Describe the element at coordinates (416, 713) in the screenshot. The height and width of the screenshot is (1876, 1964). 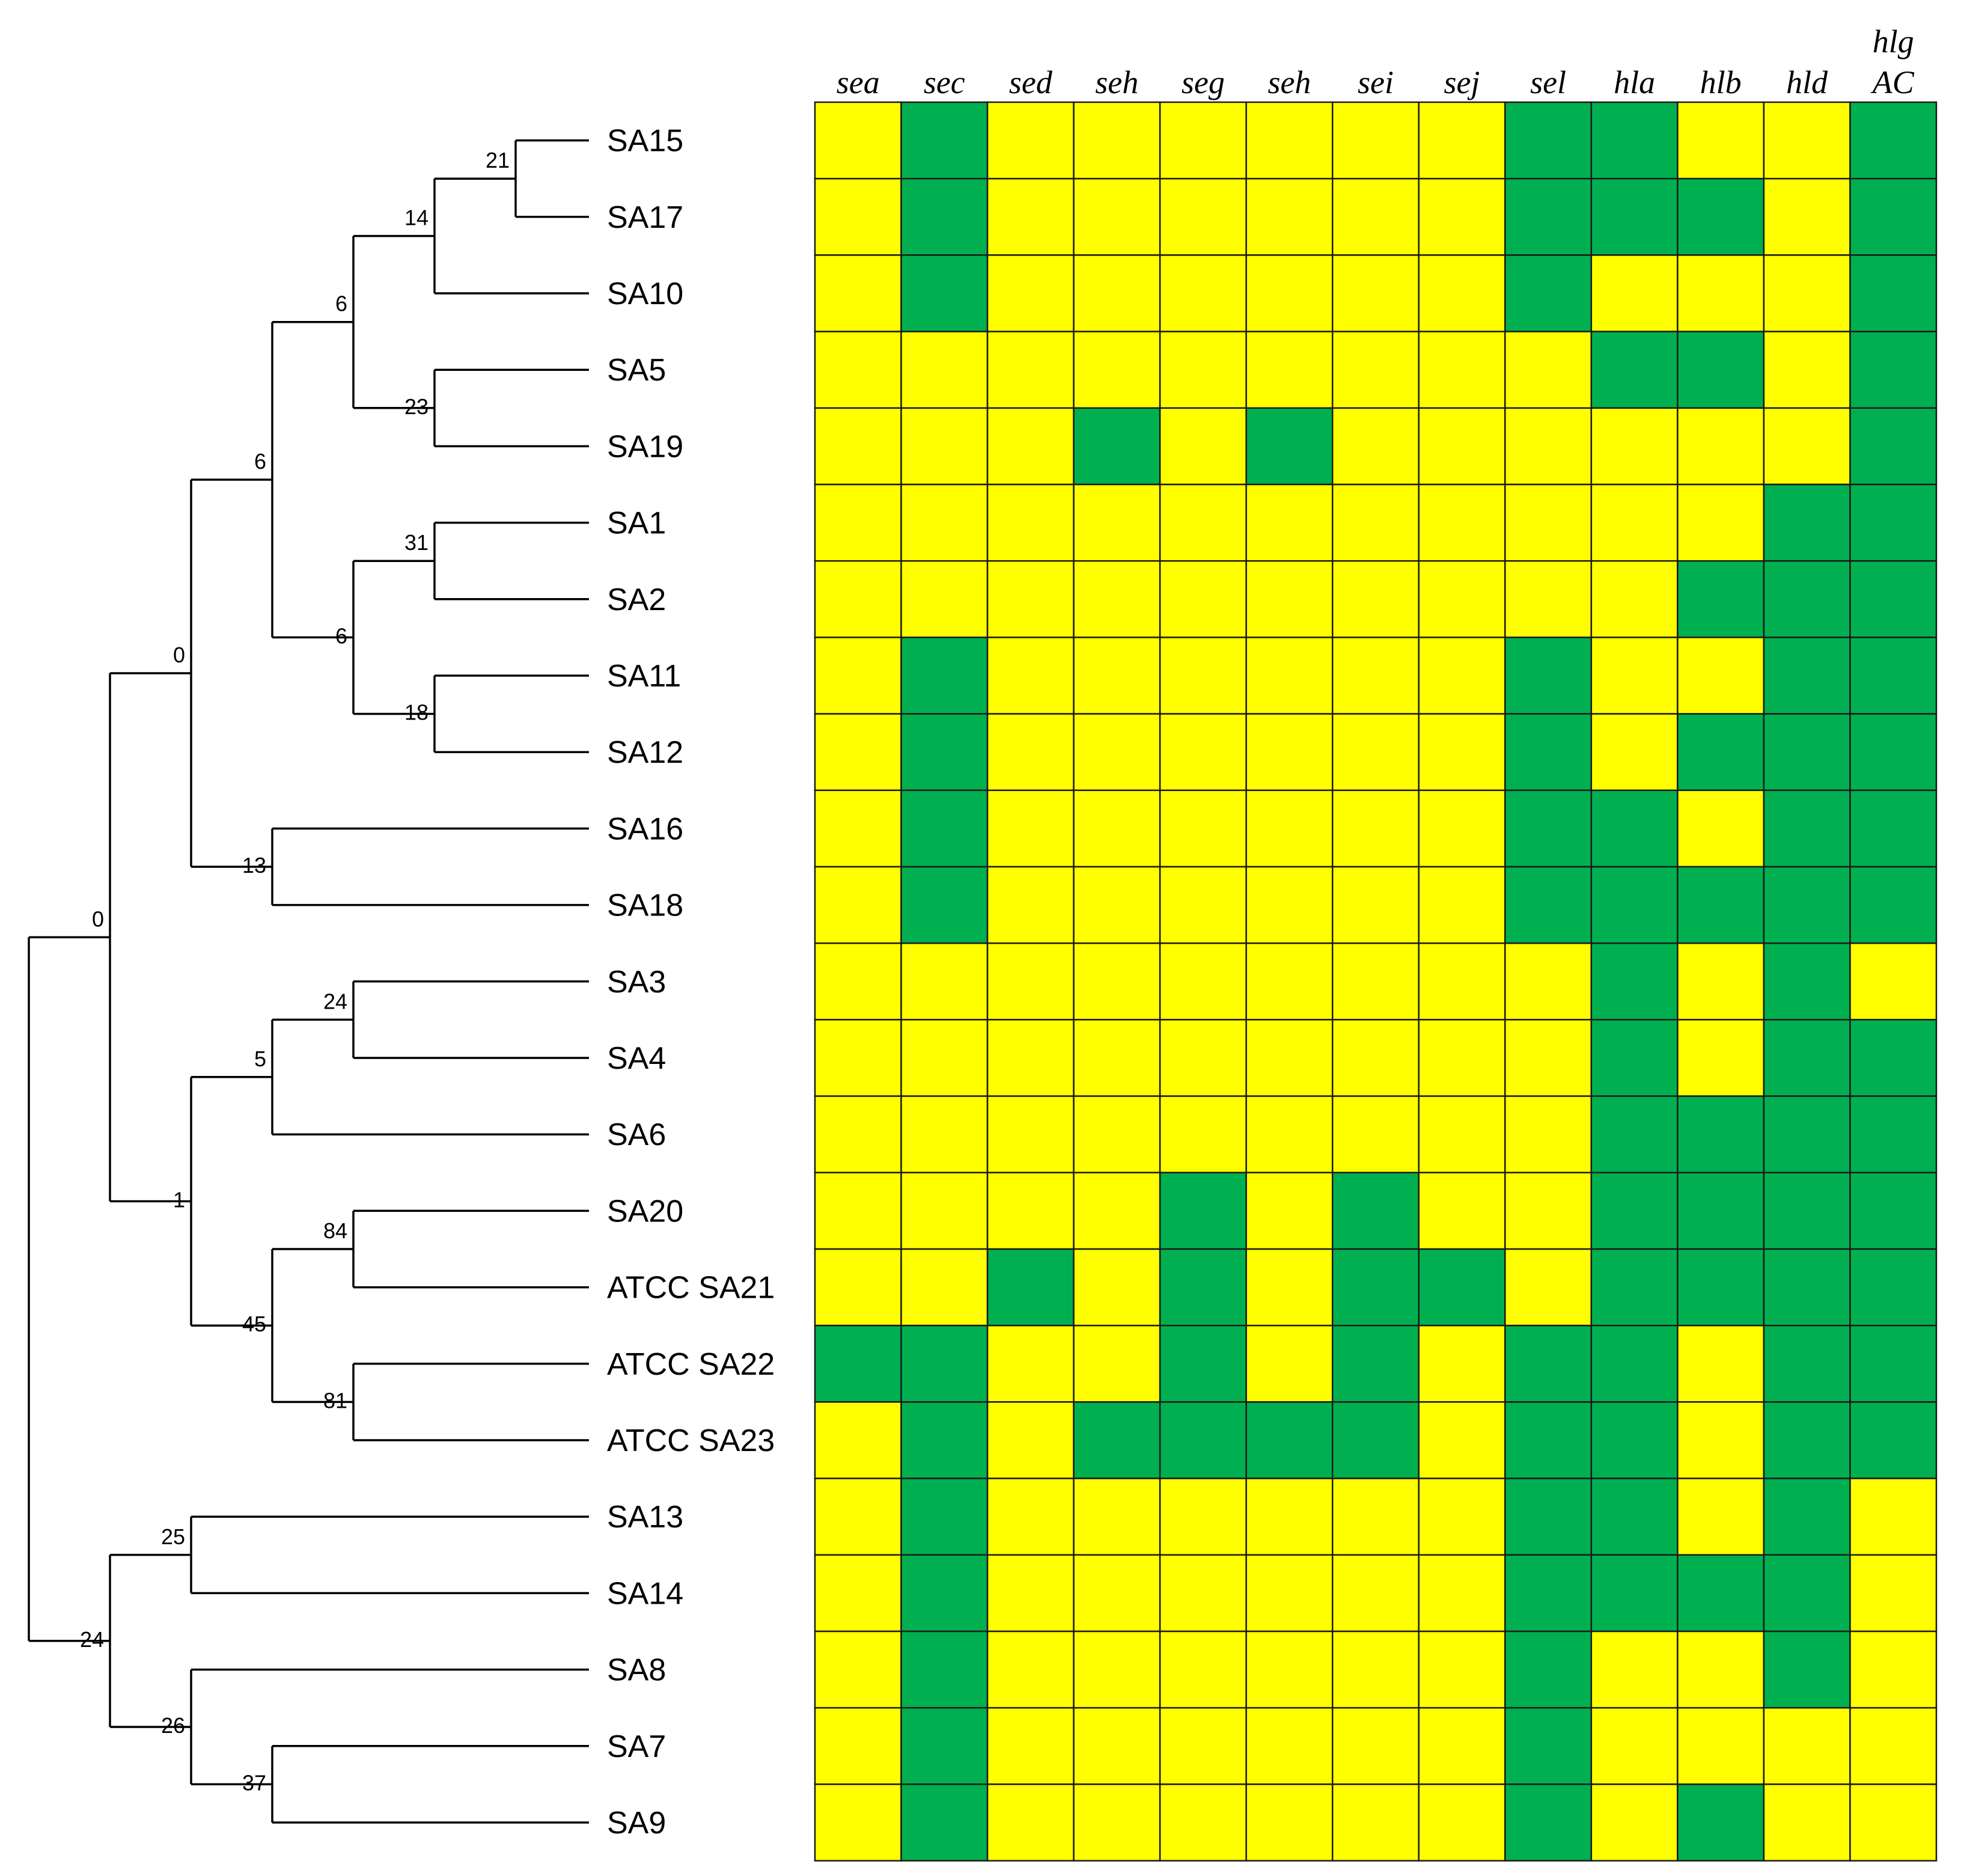
I see `bootstrap-value: 18` at that location.